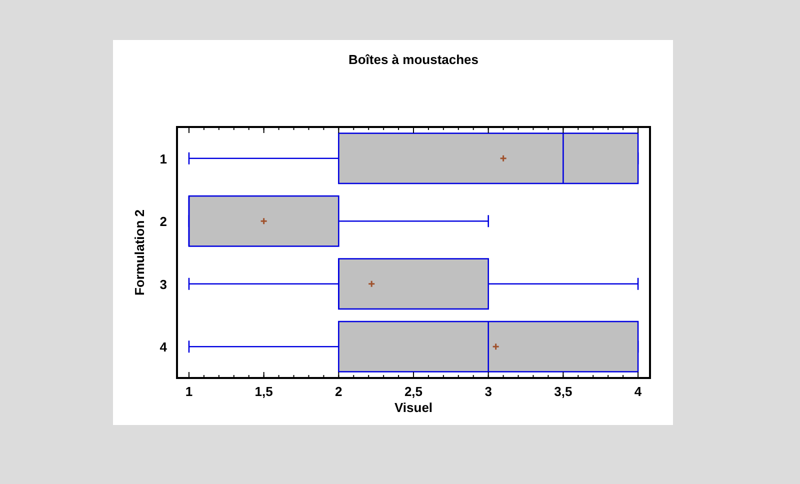 The width and height of the screenshot is (800, 484). What do you see at coordinates (413, 59) in the screenshot?
I see `chart-title: Boîtes à moustaches` at bounding box center [413, 59].